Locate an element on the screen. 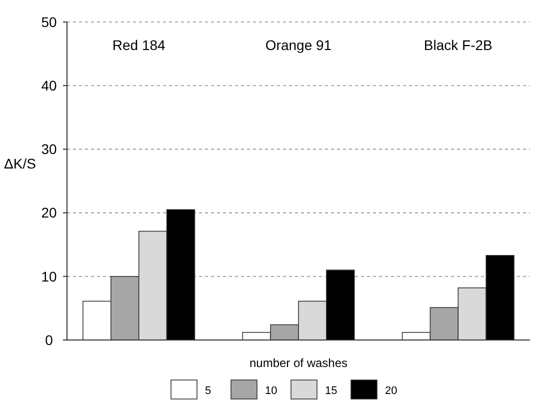  y-axis-title: ΔK/S is located at coordinates (20, 163).